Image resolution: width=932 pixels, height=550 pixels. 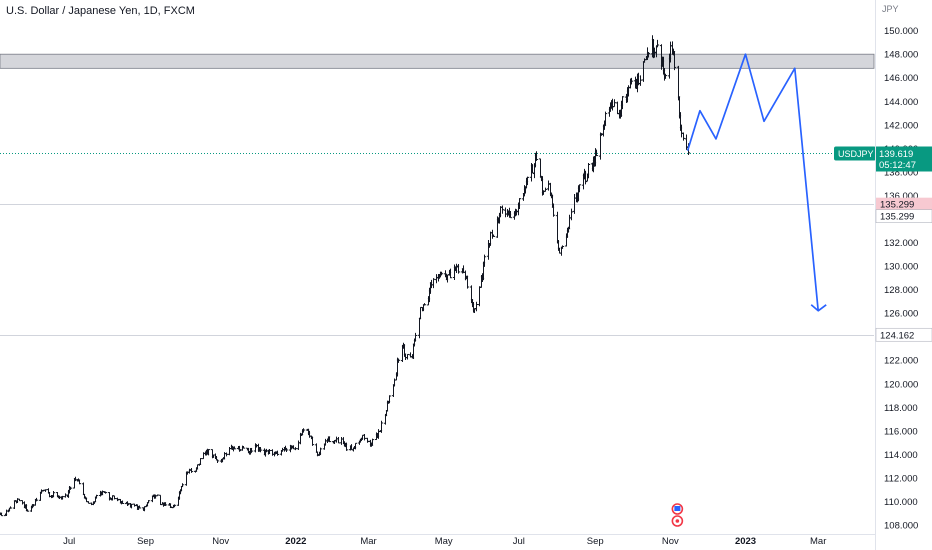 I want to click on resistance-zone-rect, so click(x=437, y=61).